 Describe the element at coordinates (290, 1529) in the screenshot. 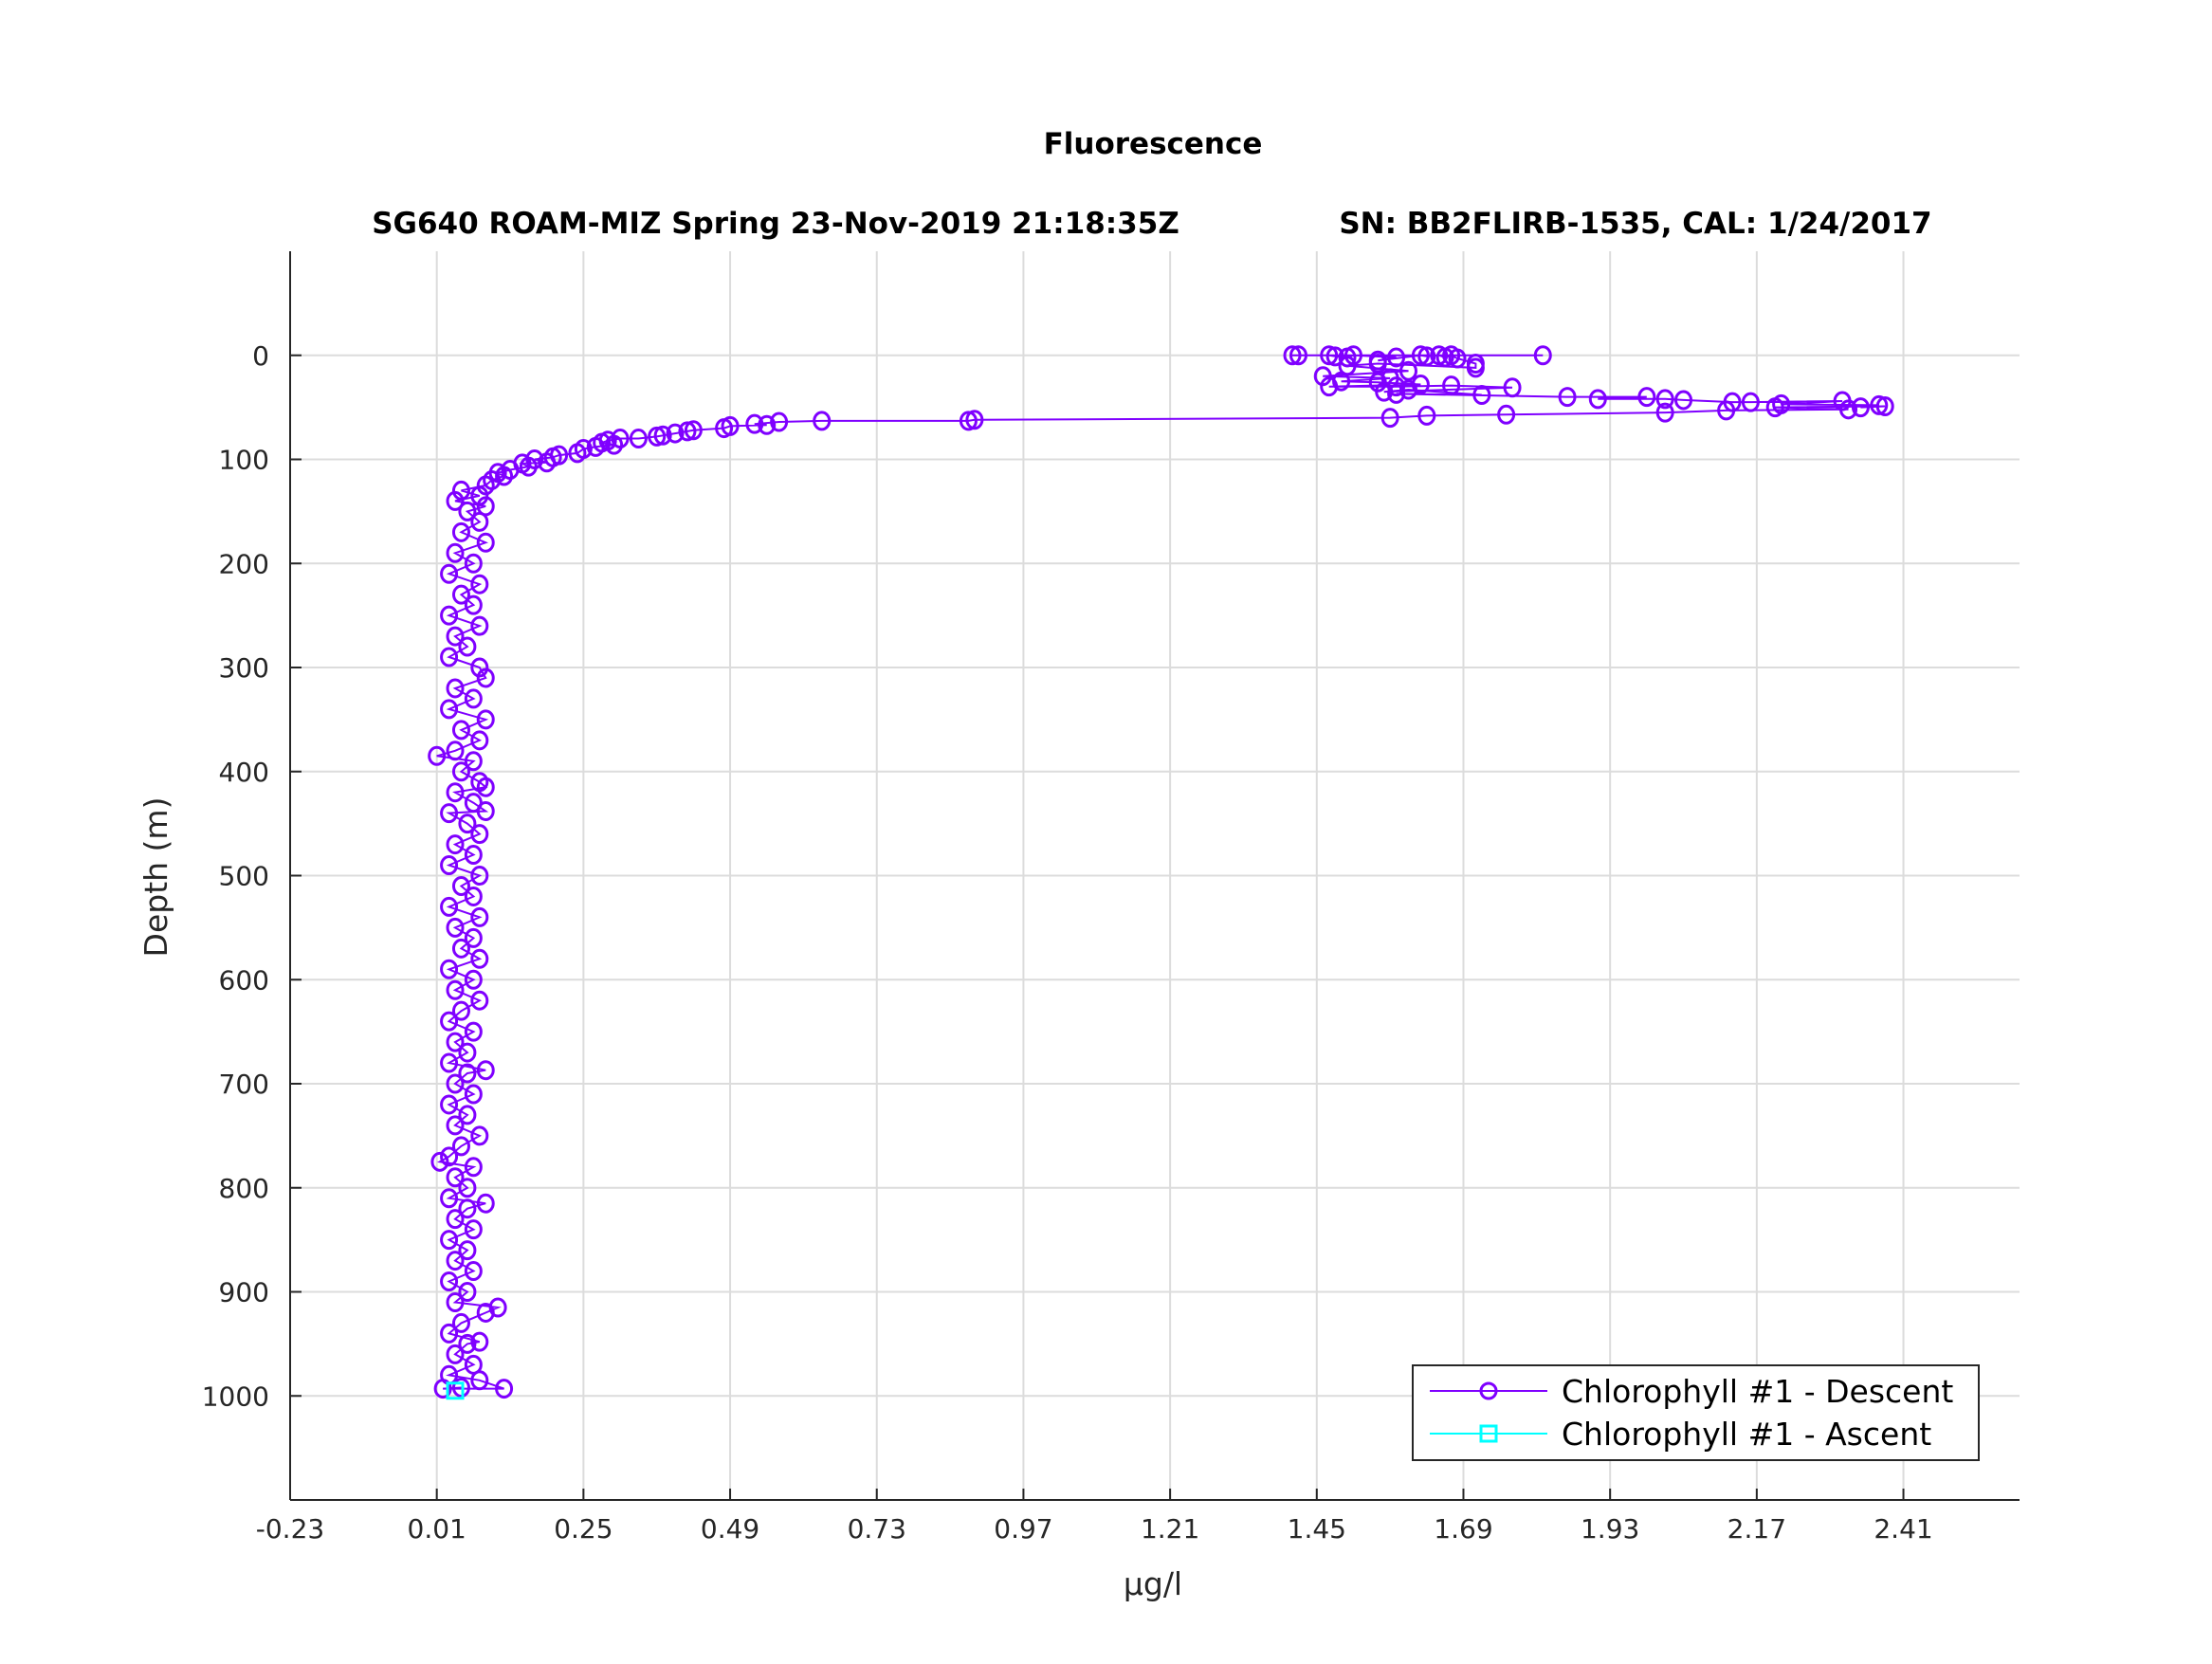

I see `x-tick-label: -0.23` at that location.